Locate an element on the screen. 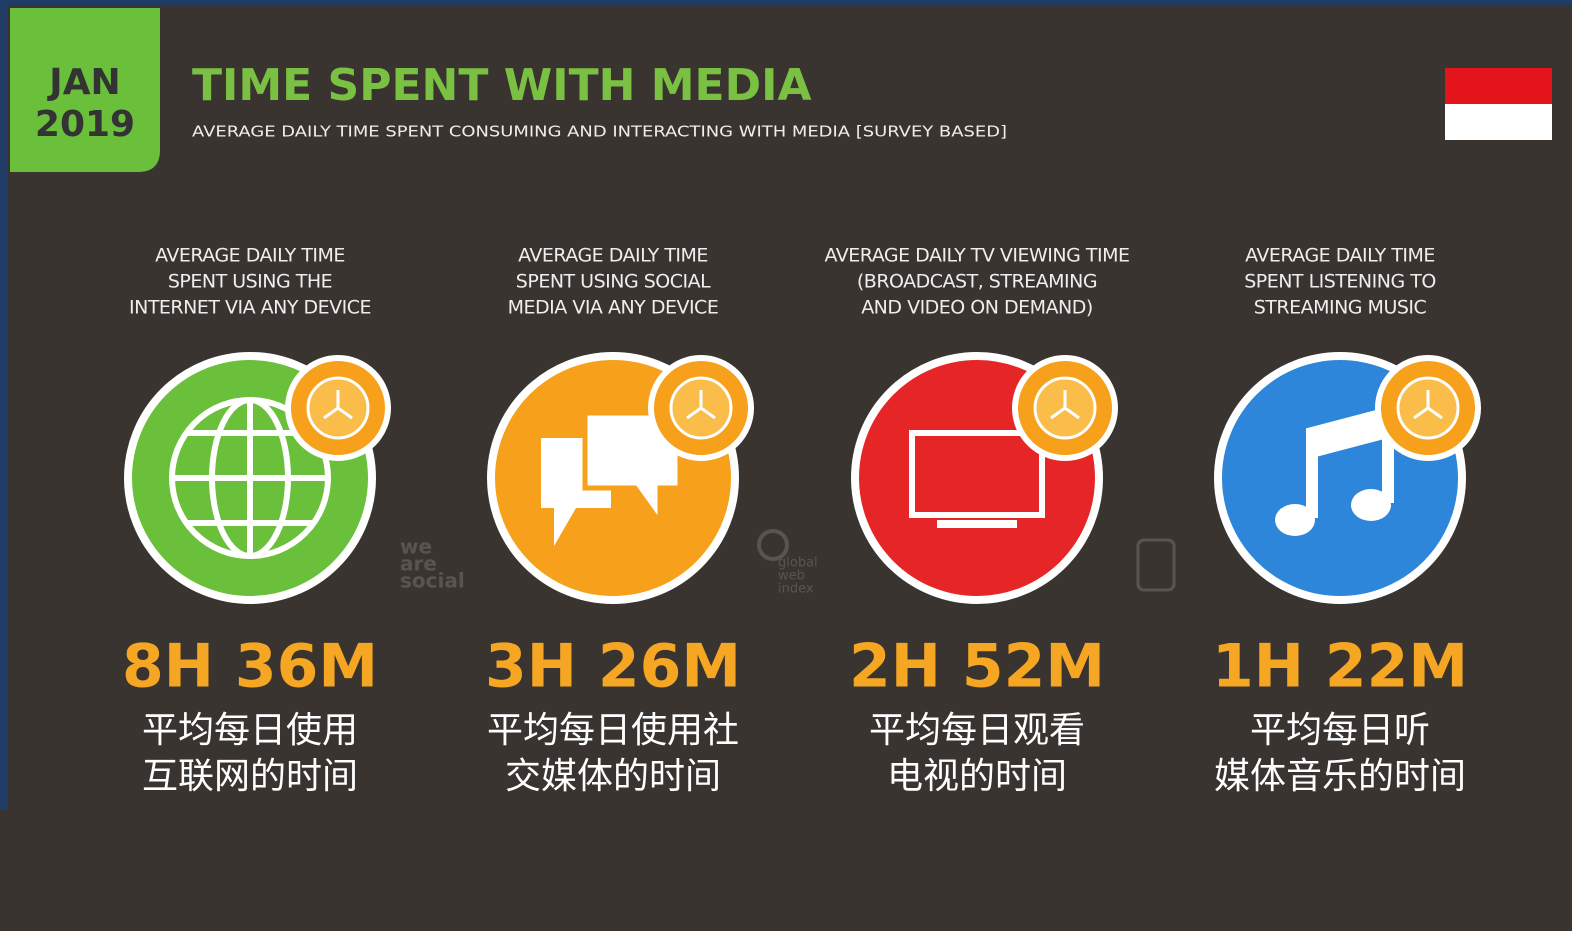  chinese-label: 电视的时间 is located at coordinates (977, 776).